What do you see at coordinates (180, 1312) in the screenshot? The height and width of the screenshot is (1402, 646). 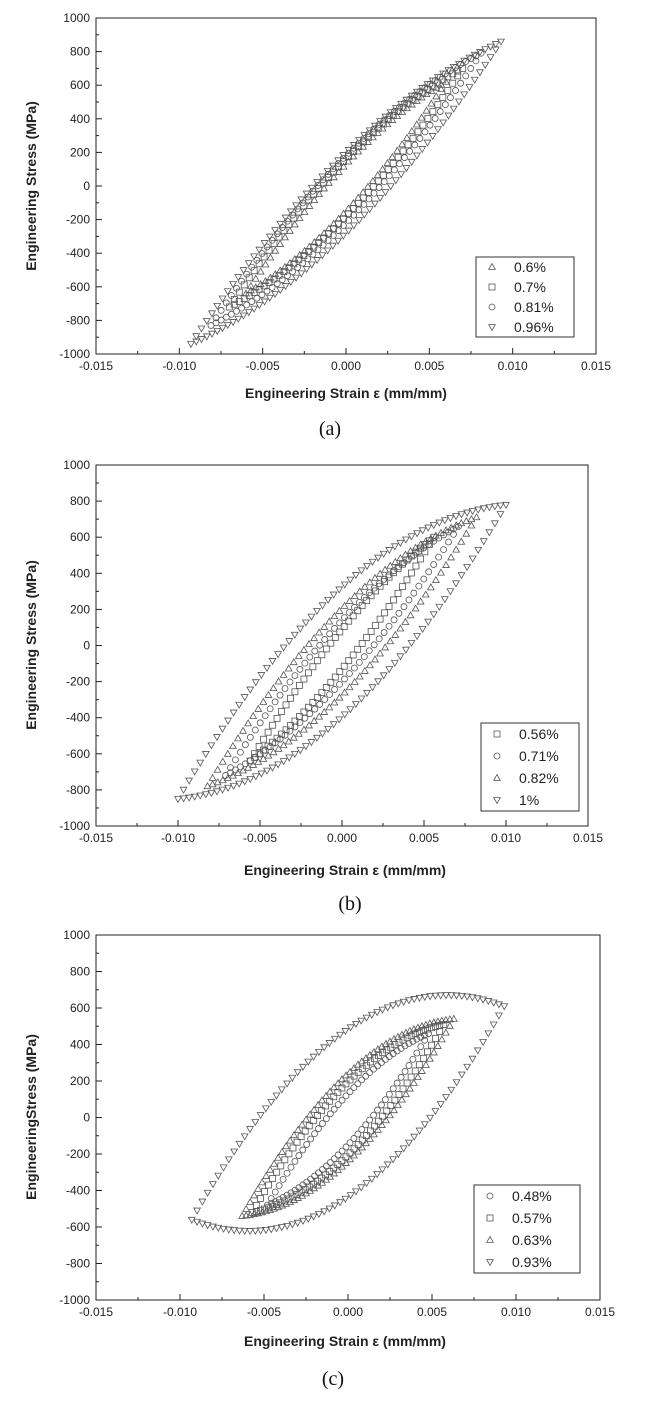 I see `x-tick-label-c: -0.010` at bounding box center [180, 1312].